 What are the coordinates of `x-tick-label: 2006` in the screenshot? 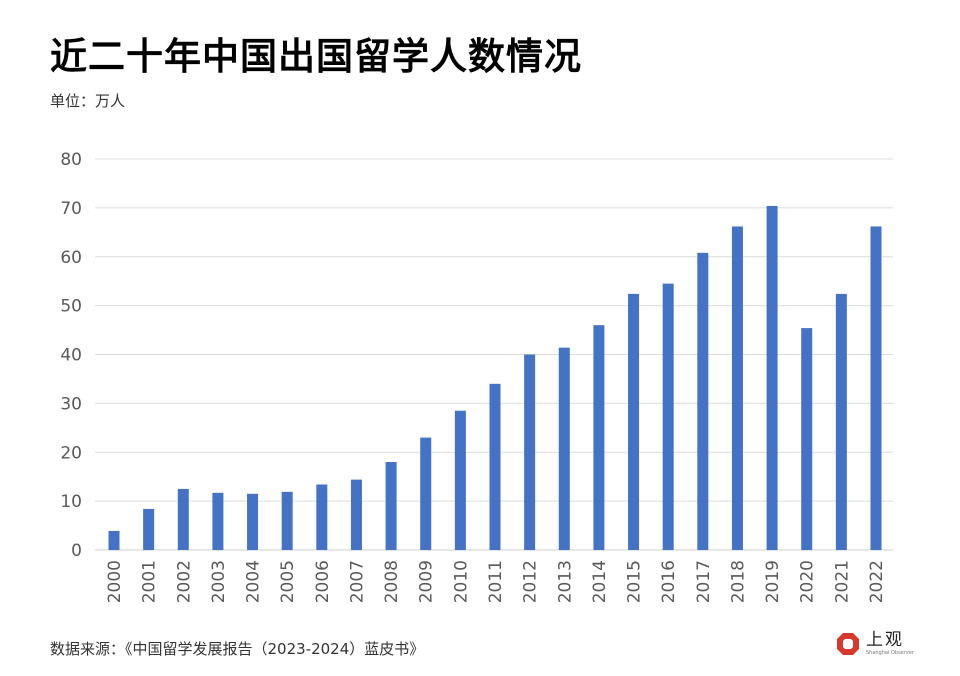 It's located at (323, 581).